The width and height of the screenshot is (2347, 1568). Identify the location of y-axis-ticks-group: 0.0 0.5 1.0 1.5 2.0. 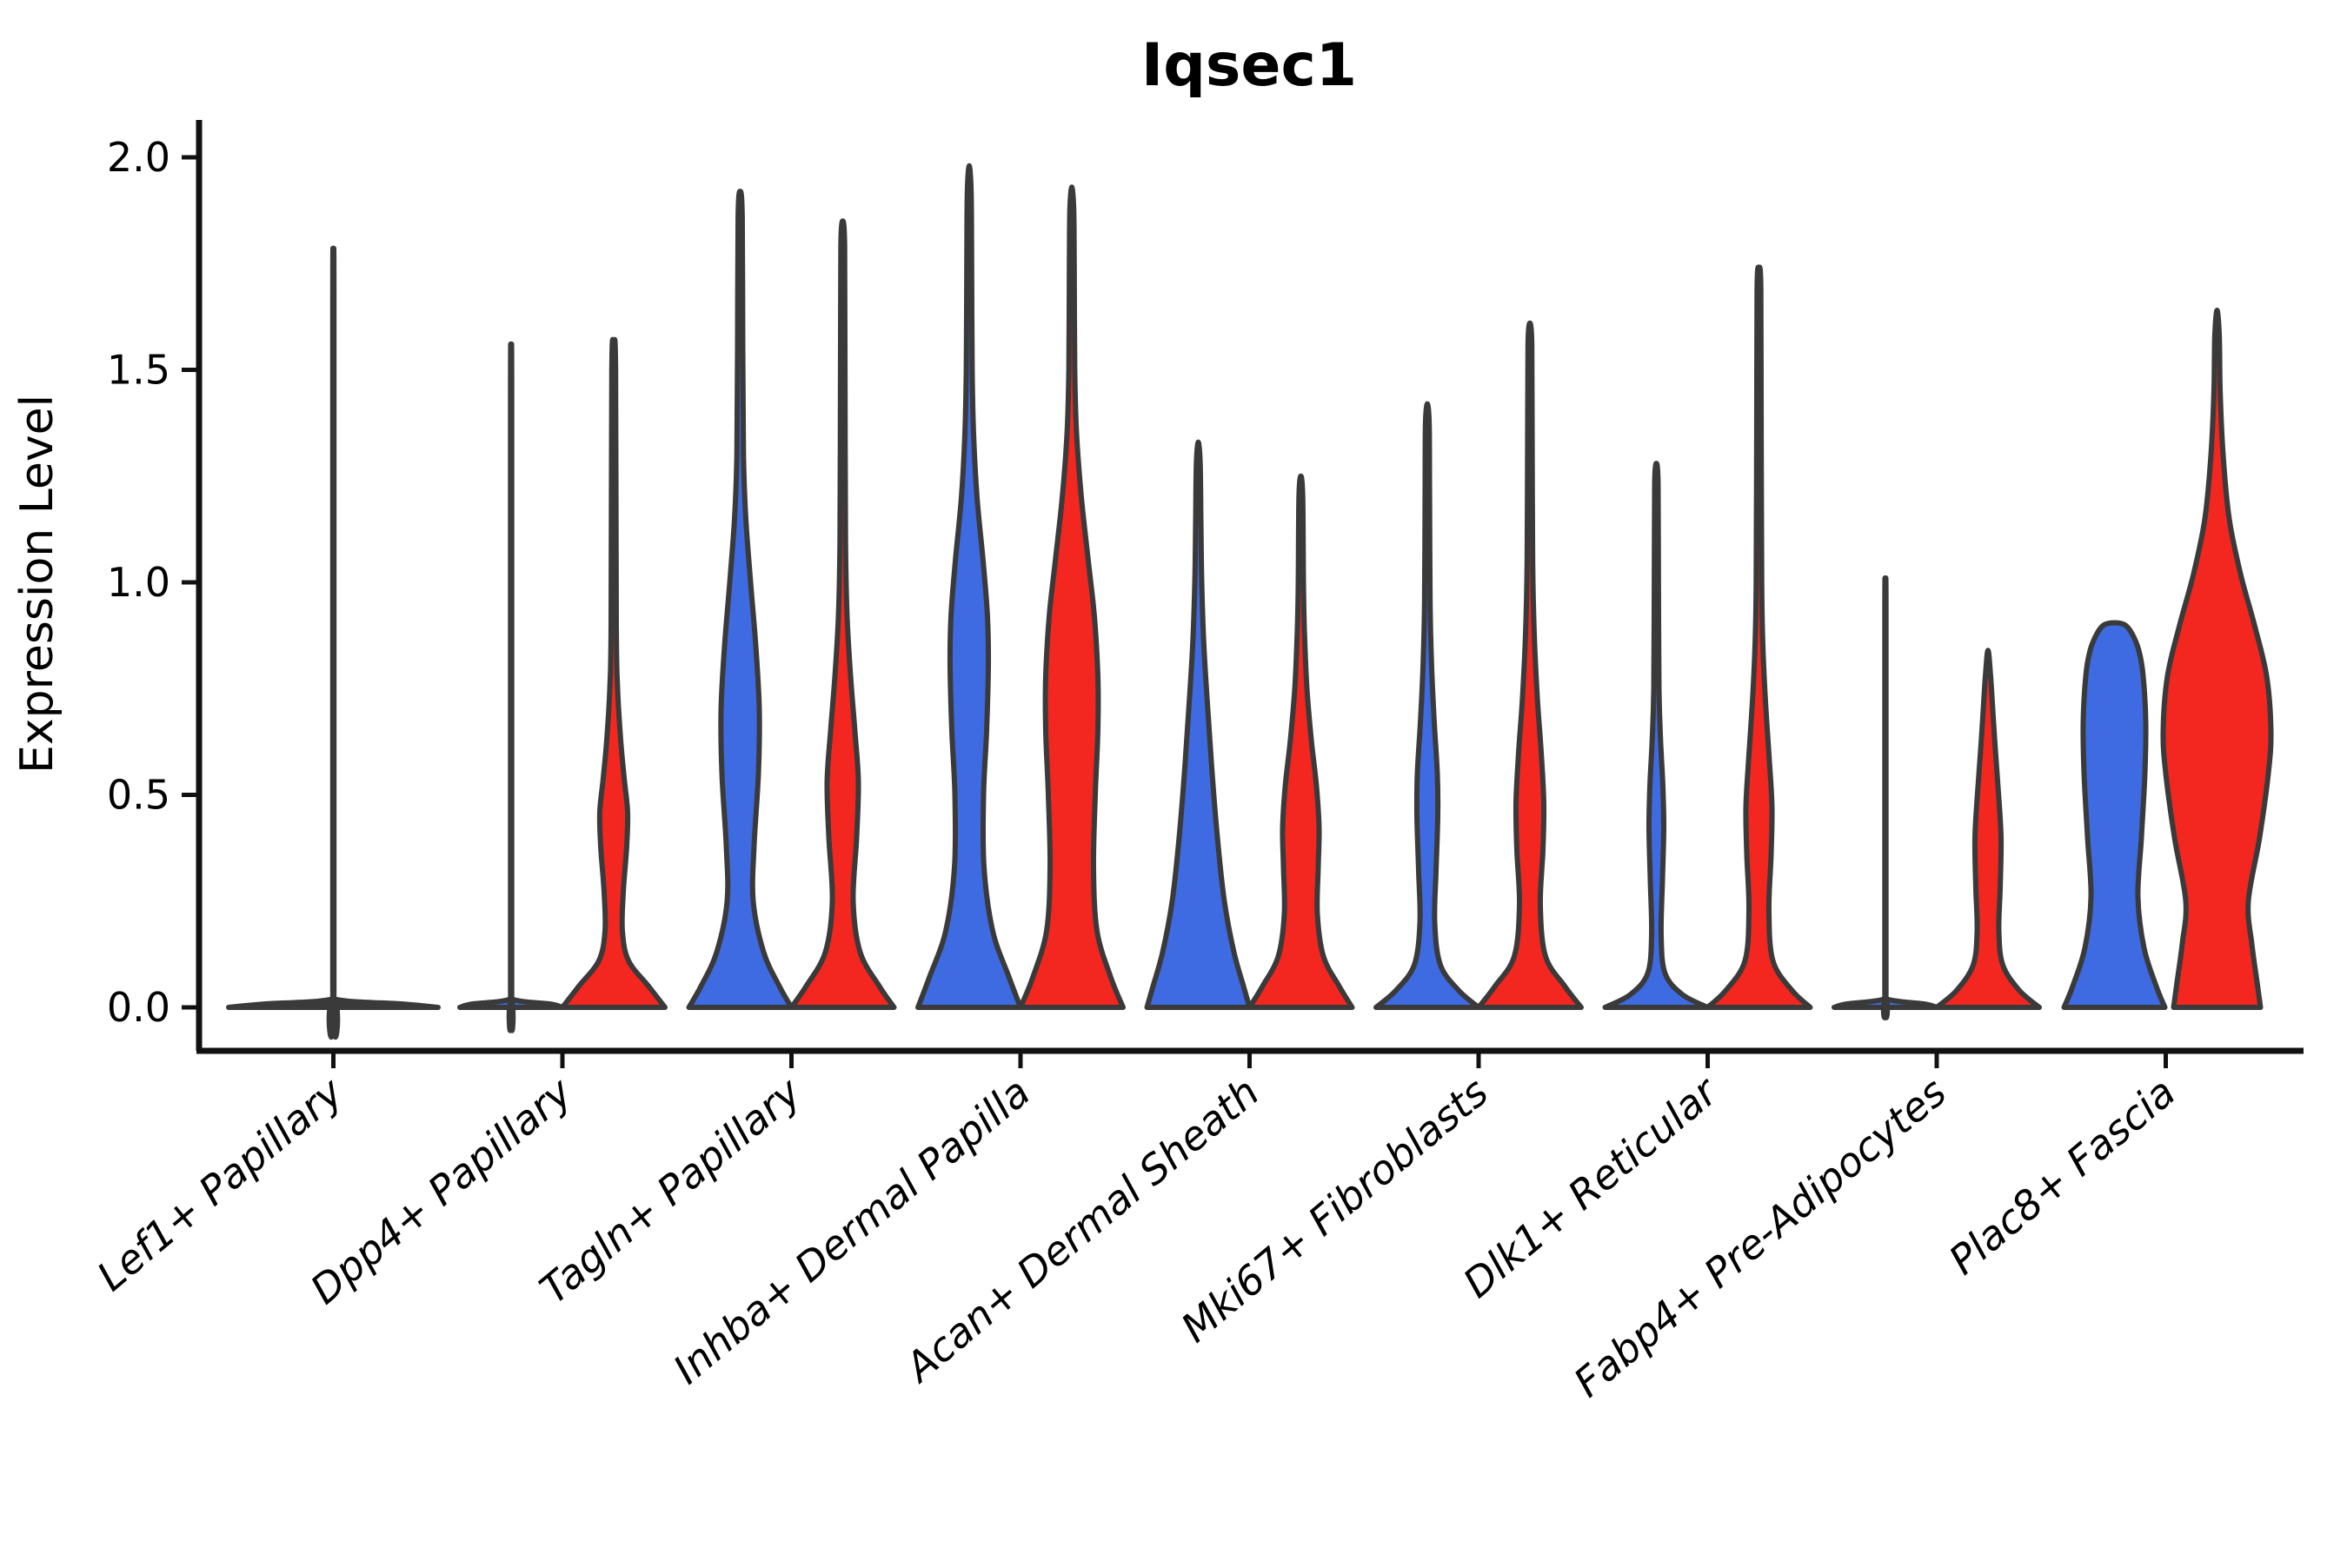
(153, 582).